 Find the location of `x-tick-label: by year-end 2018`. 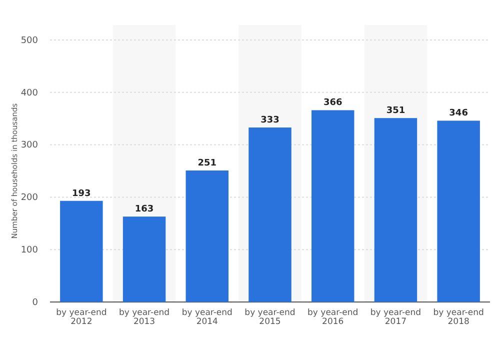

x-tick-label: by year-end 2018 is located at coordinates (458, 317).